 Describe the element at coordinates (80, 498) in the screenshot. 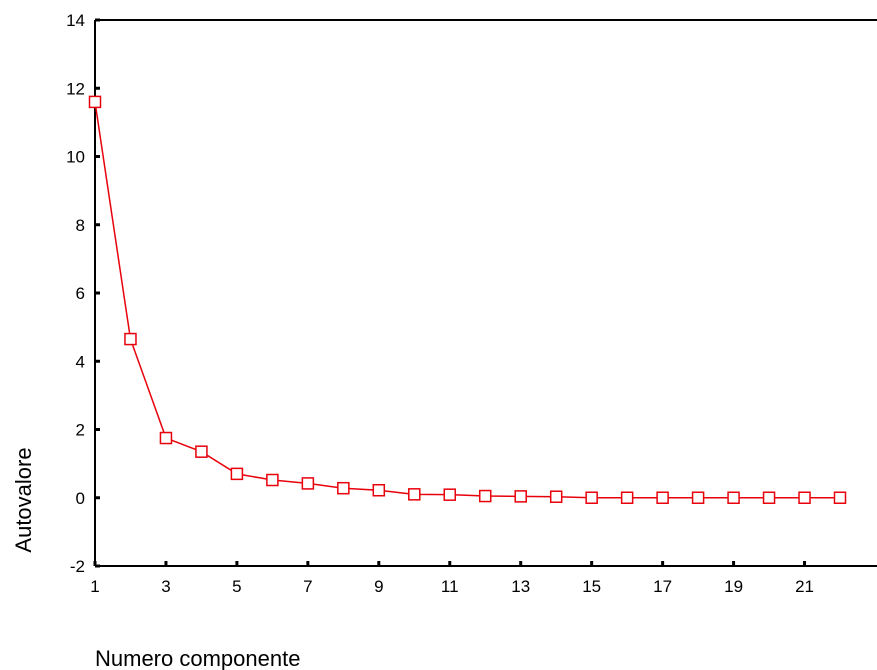

I see `y-tick-label: 0` at that location.